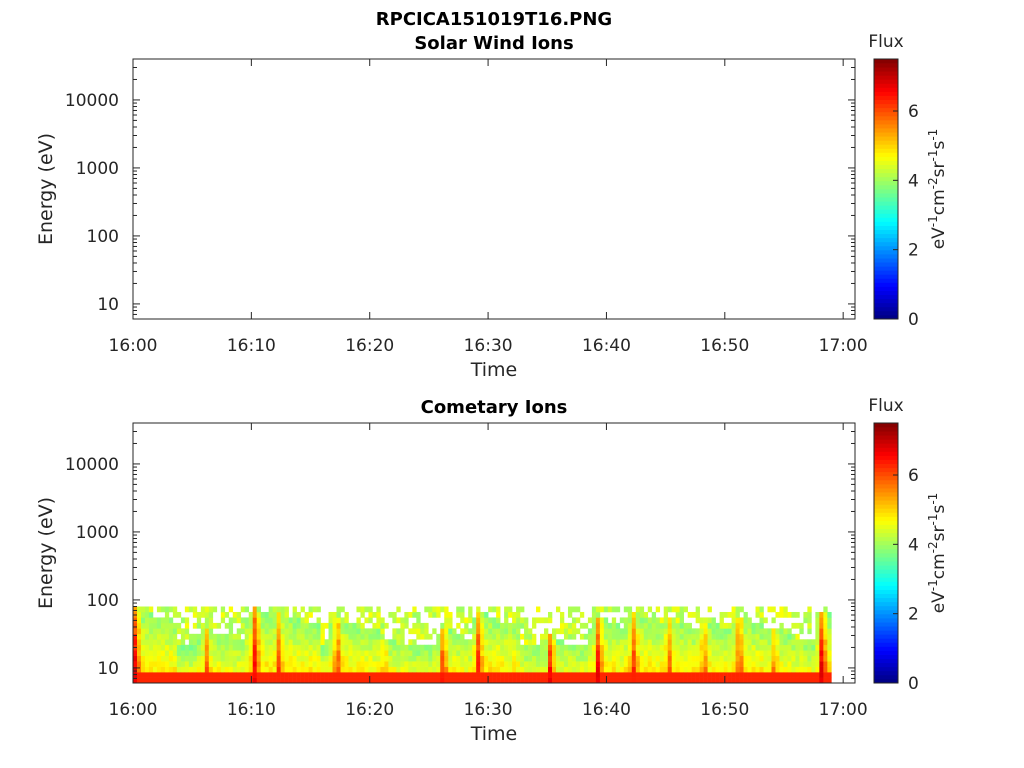 This screenshot has height=768, width=1024. I want to click on unit-base: cm, so click(939, 566).